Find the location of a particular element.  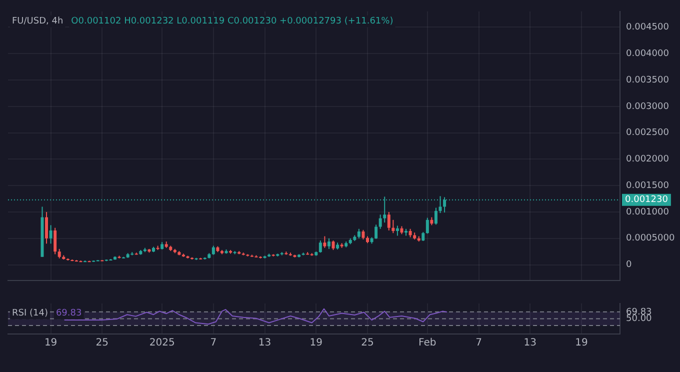

x-tick-label: 2025 is located at coordinates (162, 343).